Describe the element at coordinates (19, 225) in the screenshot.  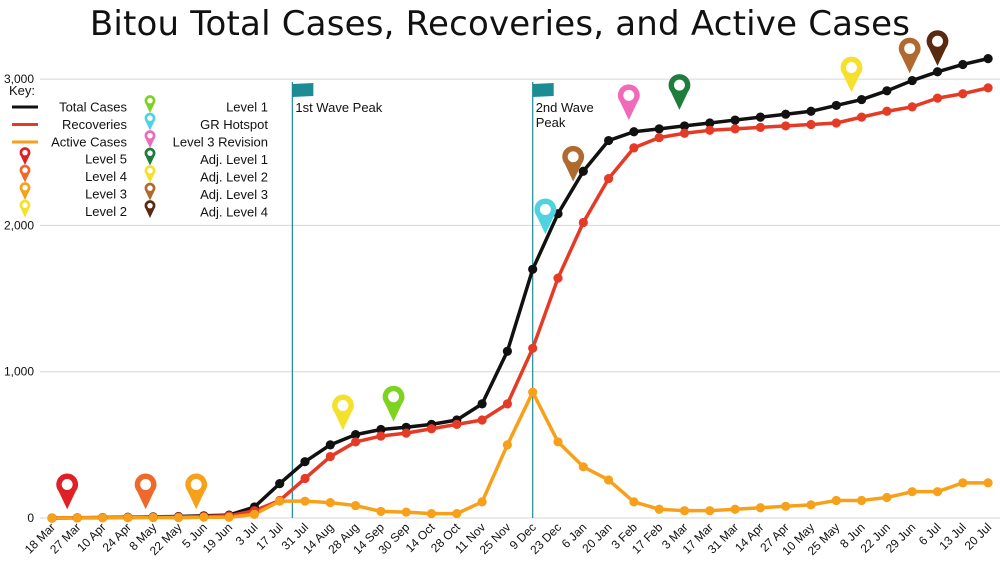
I see `y-tick-label: 2,000` at that location.